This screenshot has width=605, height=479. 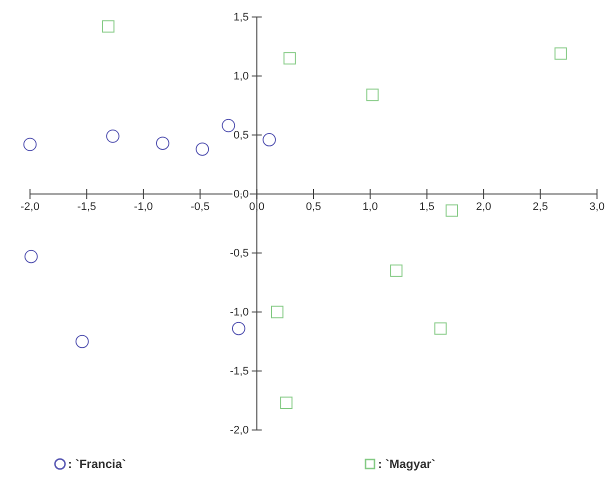 I want to click on y-tick-label: -1,0, so click(x=239, y=312).